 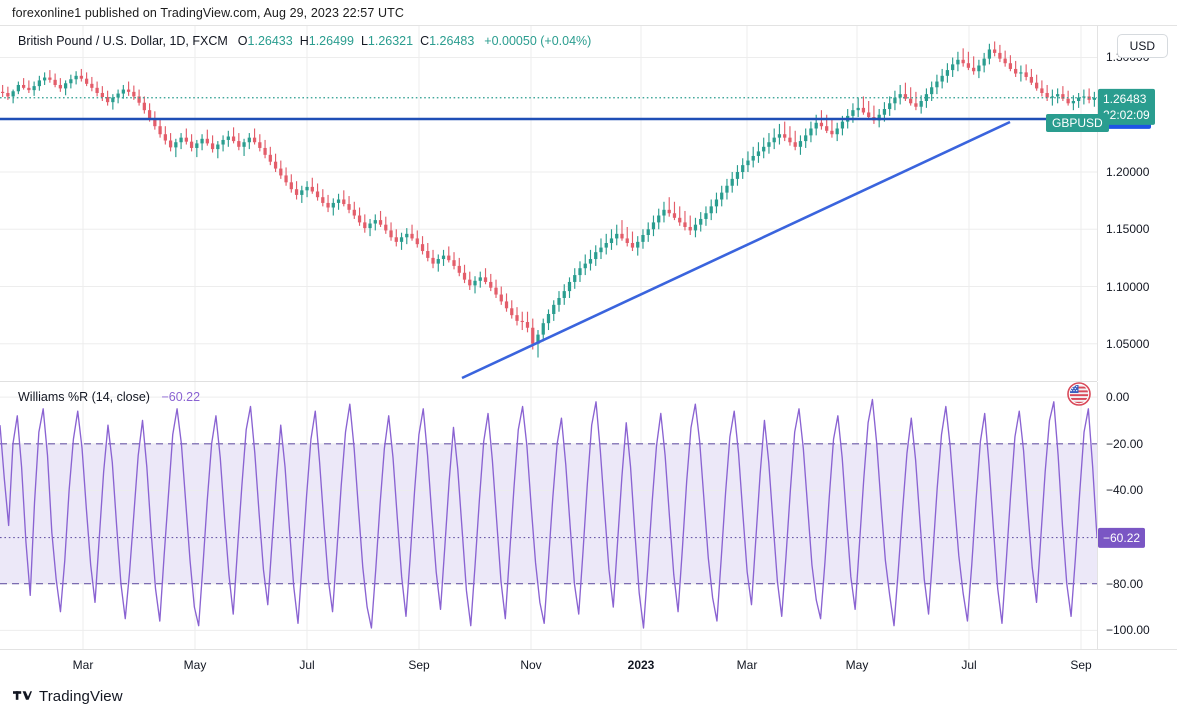 What do you see at coordinates (548, 381) in the screenshot?
I see `pane-divider` at bounding box center [548, 381].